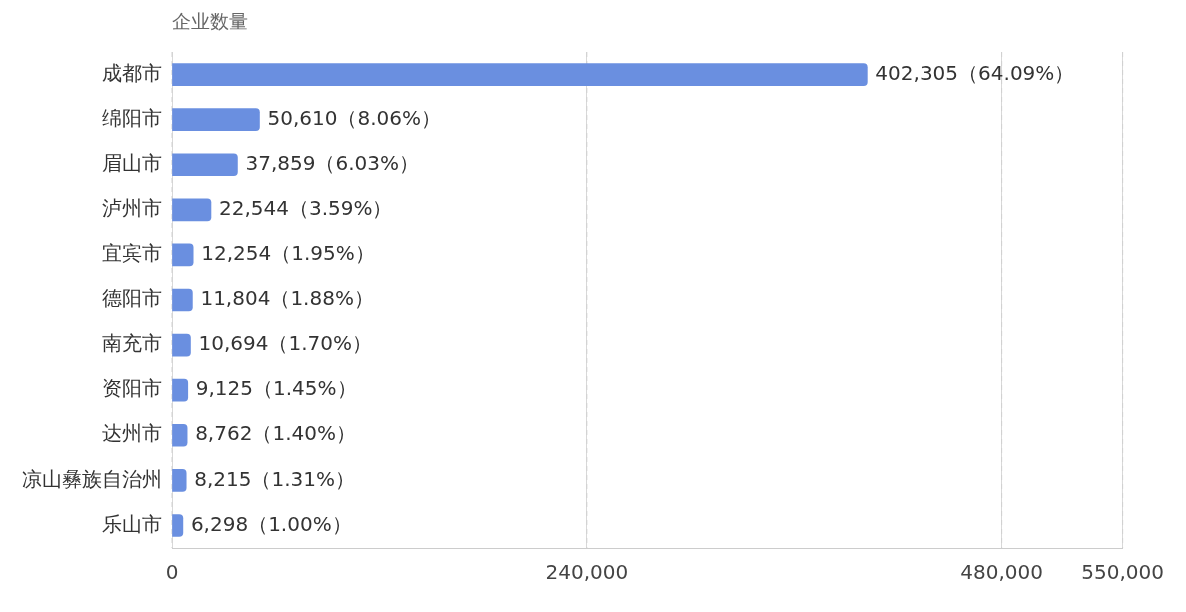 The width and height of the screenshot is (1186, 612). Describe the element at coordinates (132, 523) in the screenshot. I see `y-tick-label: 乐山市` at that location.